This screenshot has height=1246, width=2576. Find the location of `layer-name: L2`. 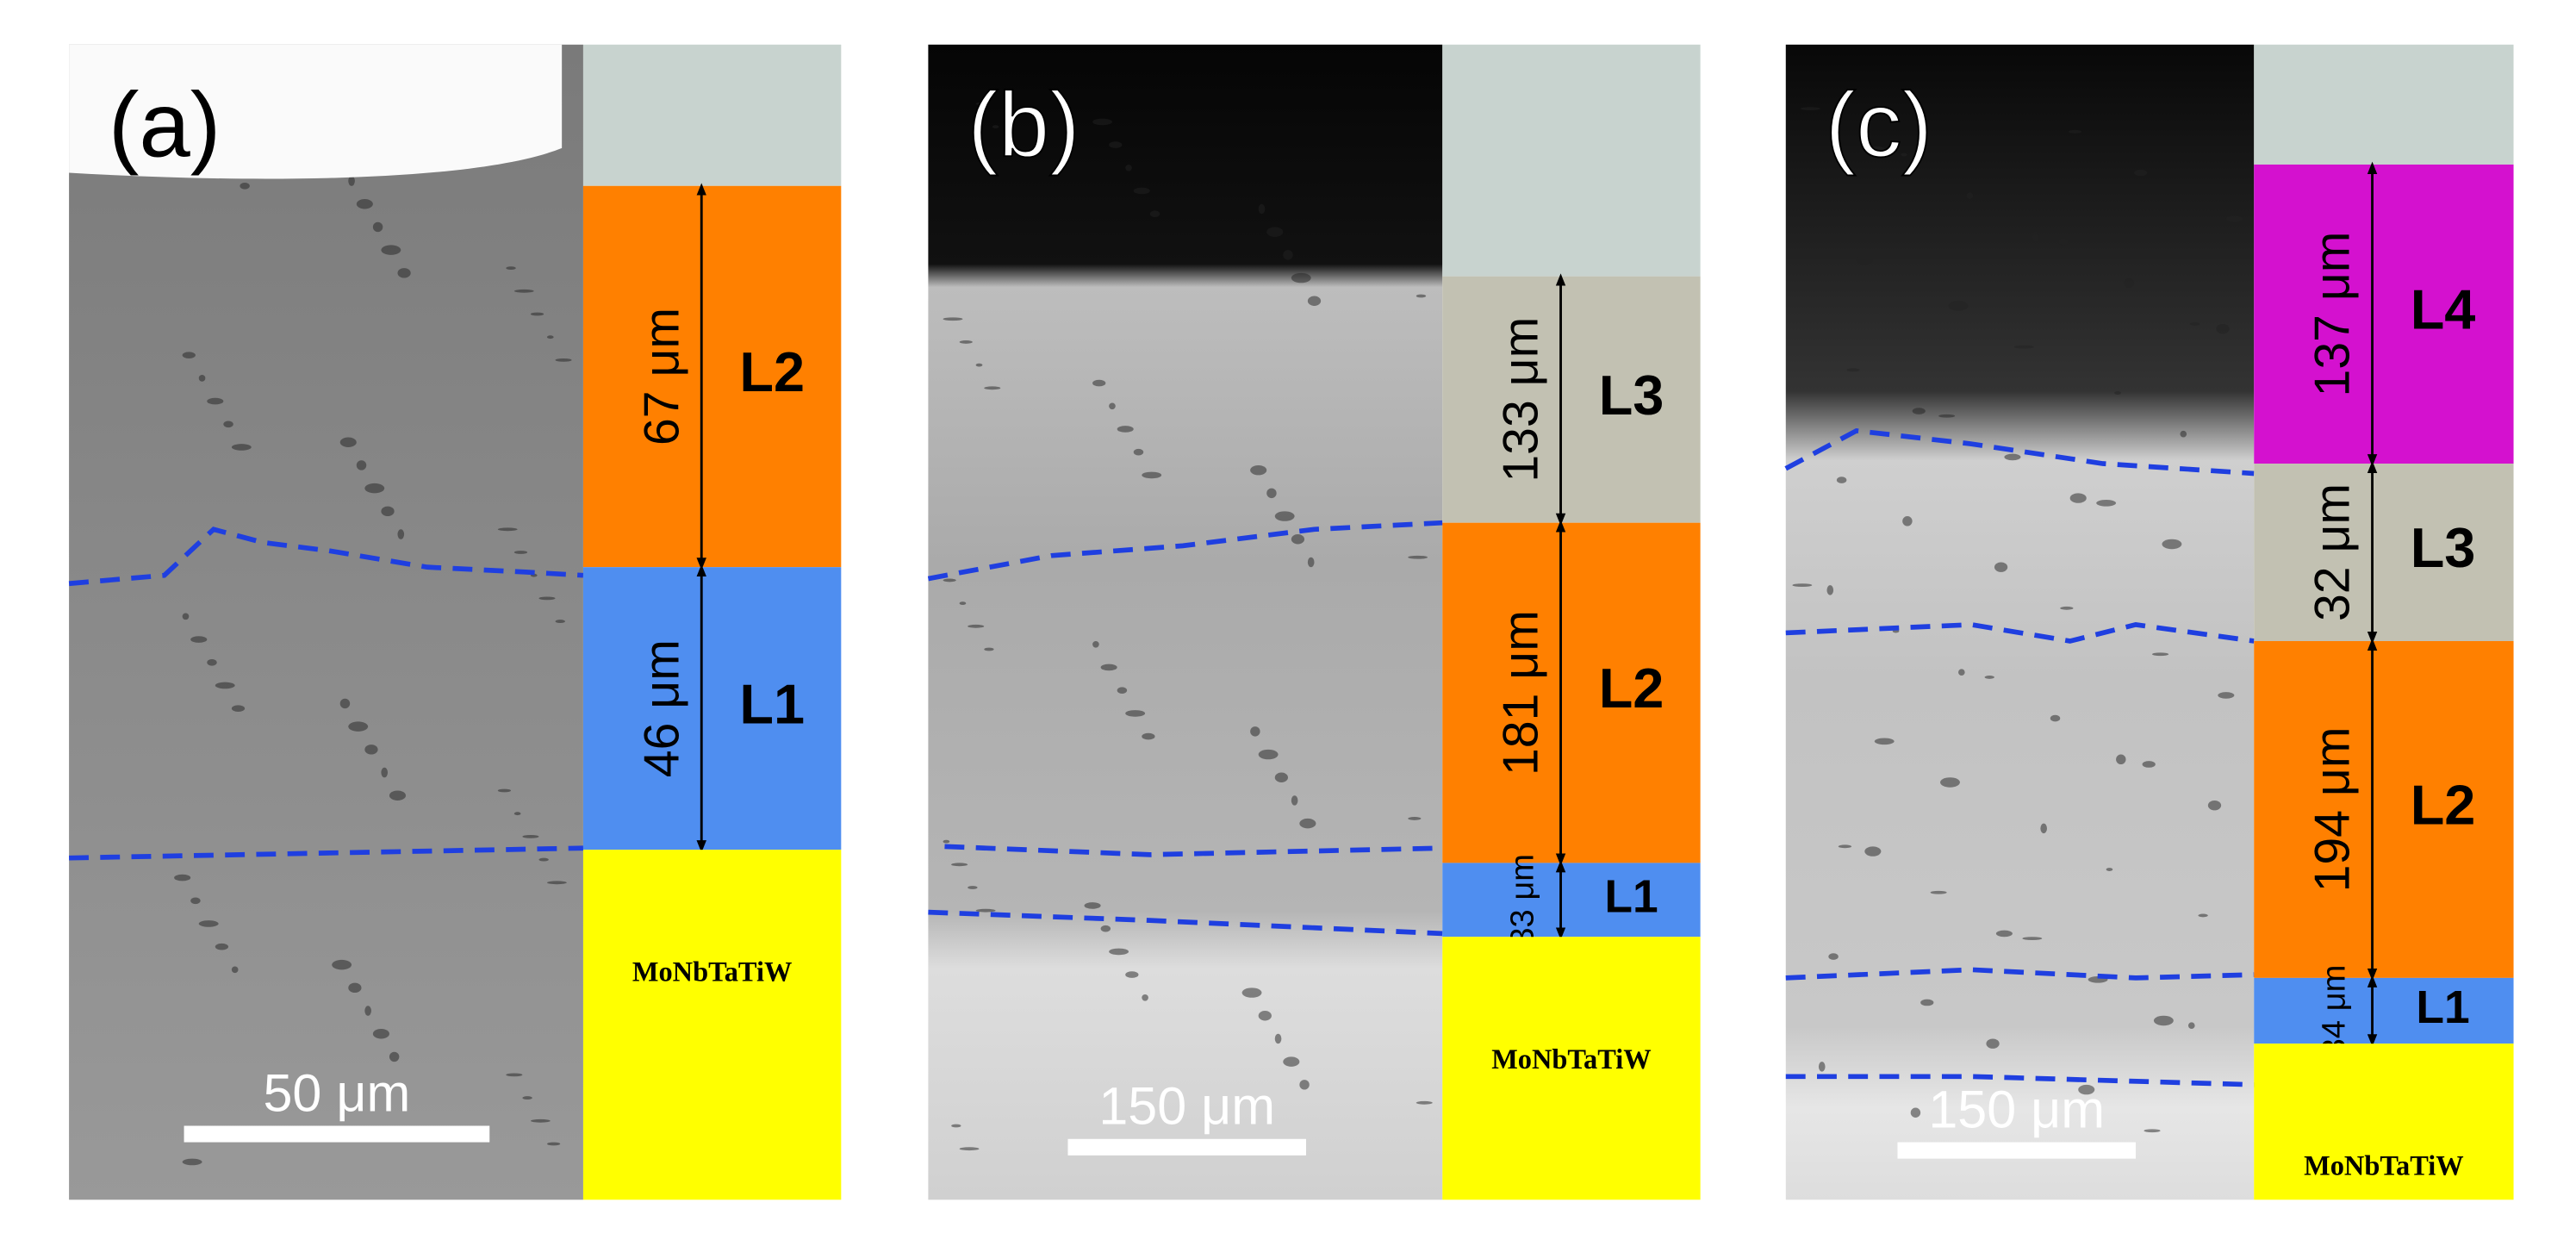

layer-name: L2 is located at coordinates (2444, 805).